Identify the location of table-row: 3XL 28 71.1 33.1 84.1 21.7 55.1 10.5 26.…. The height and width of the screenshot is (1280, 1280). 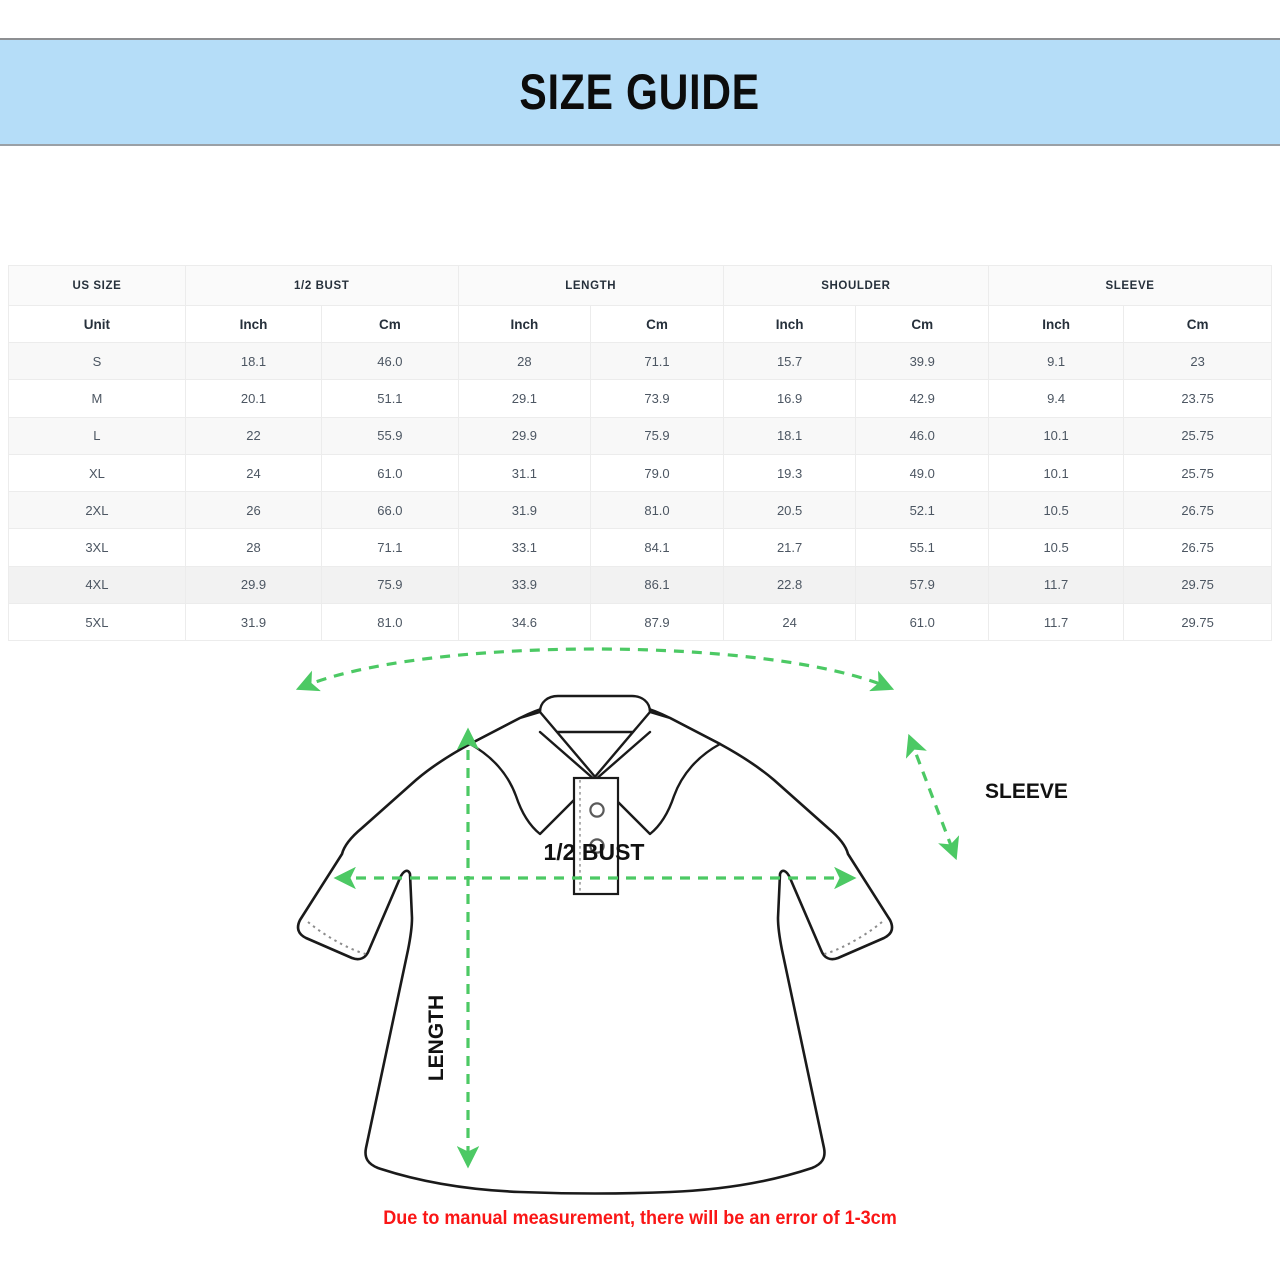
(640, 547).